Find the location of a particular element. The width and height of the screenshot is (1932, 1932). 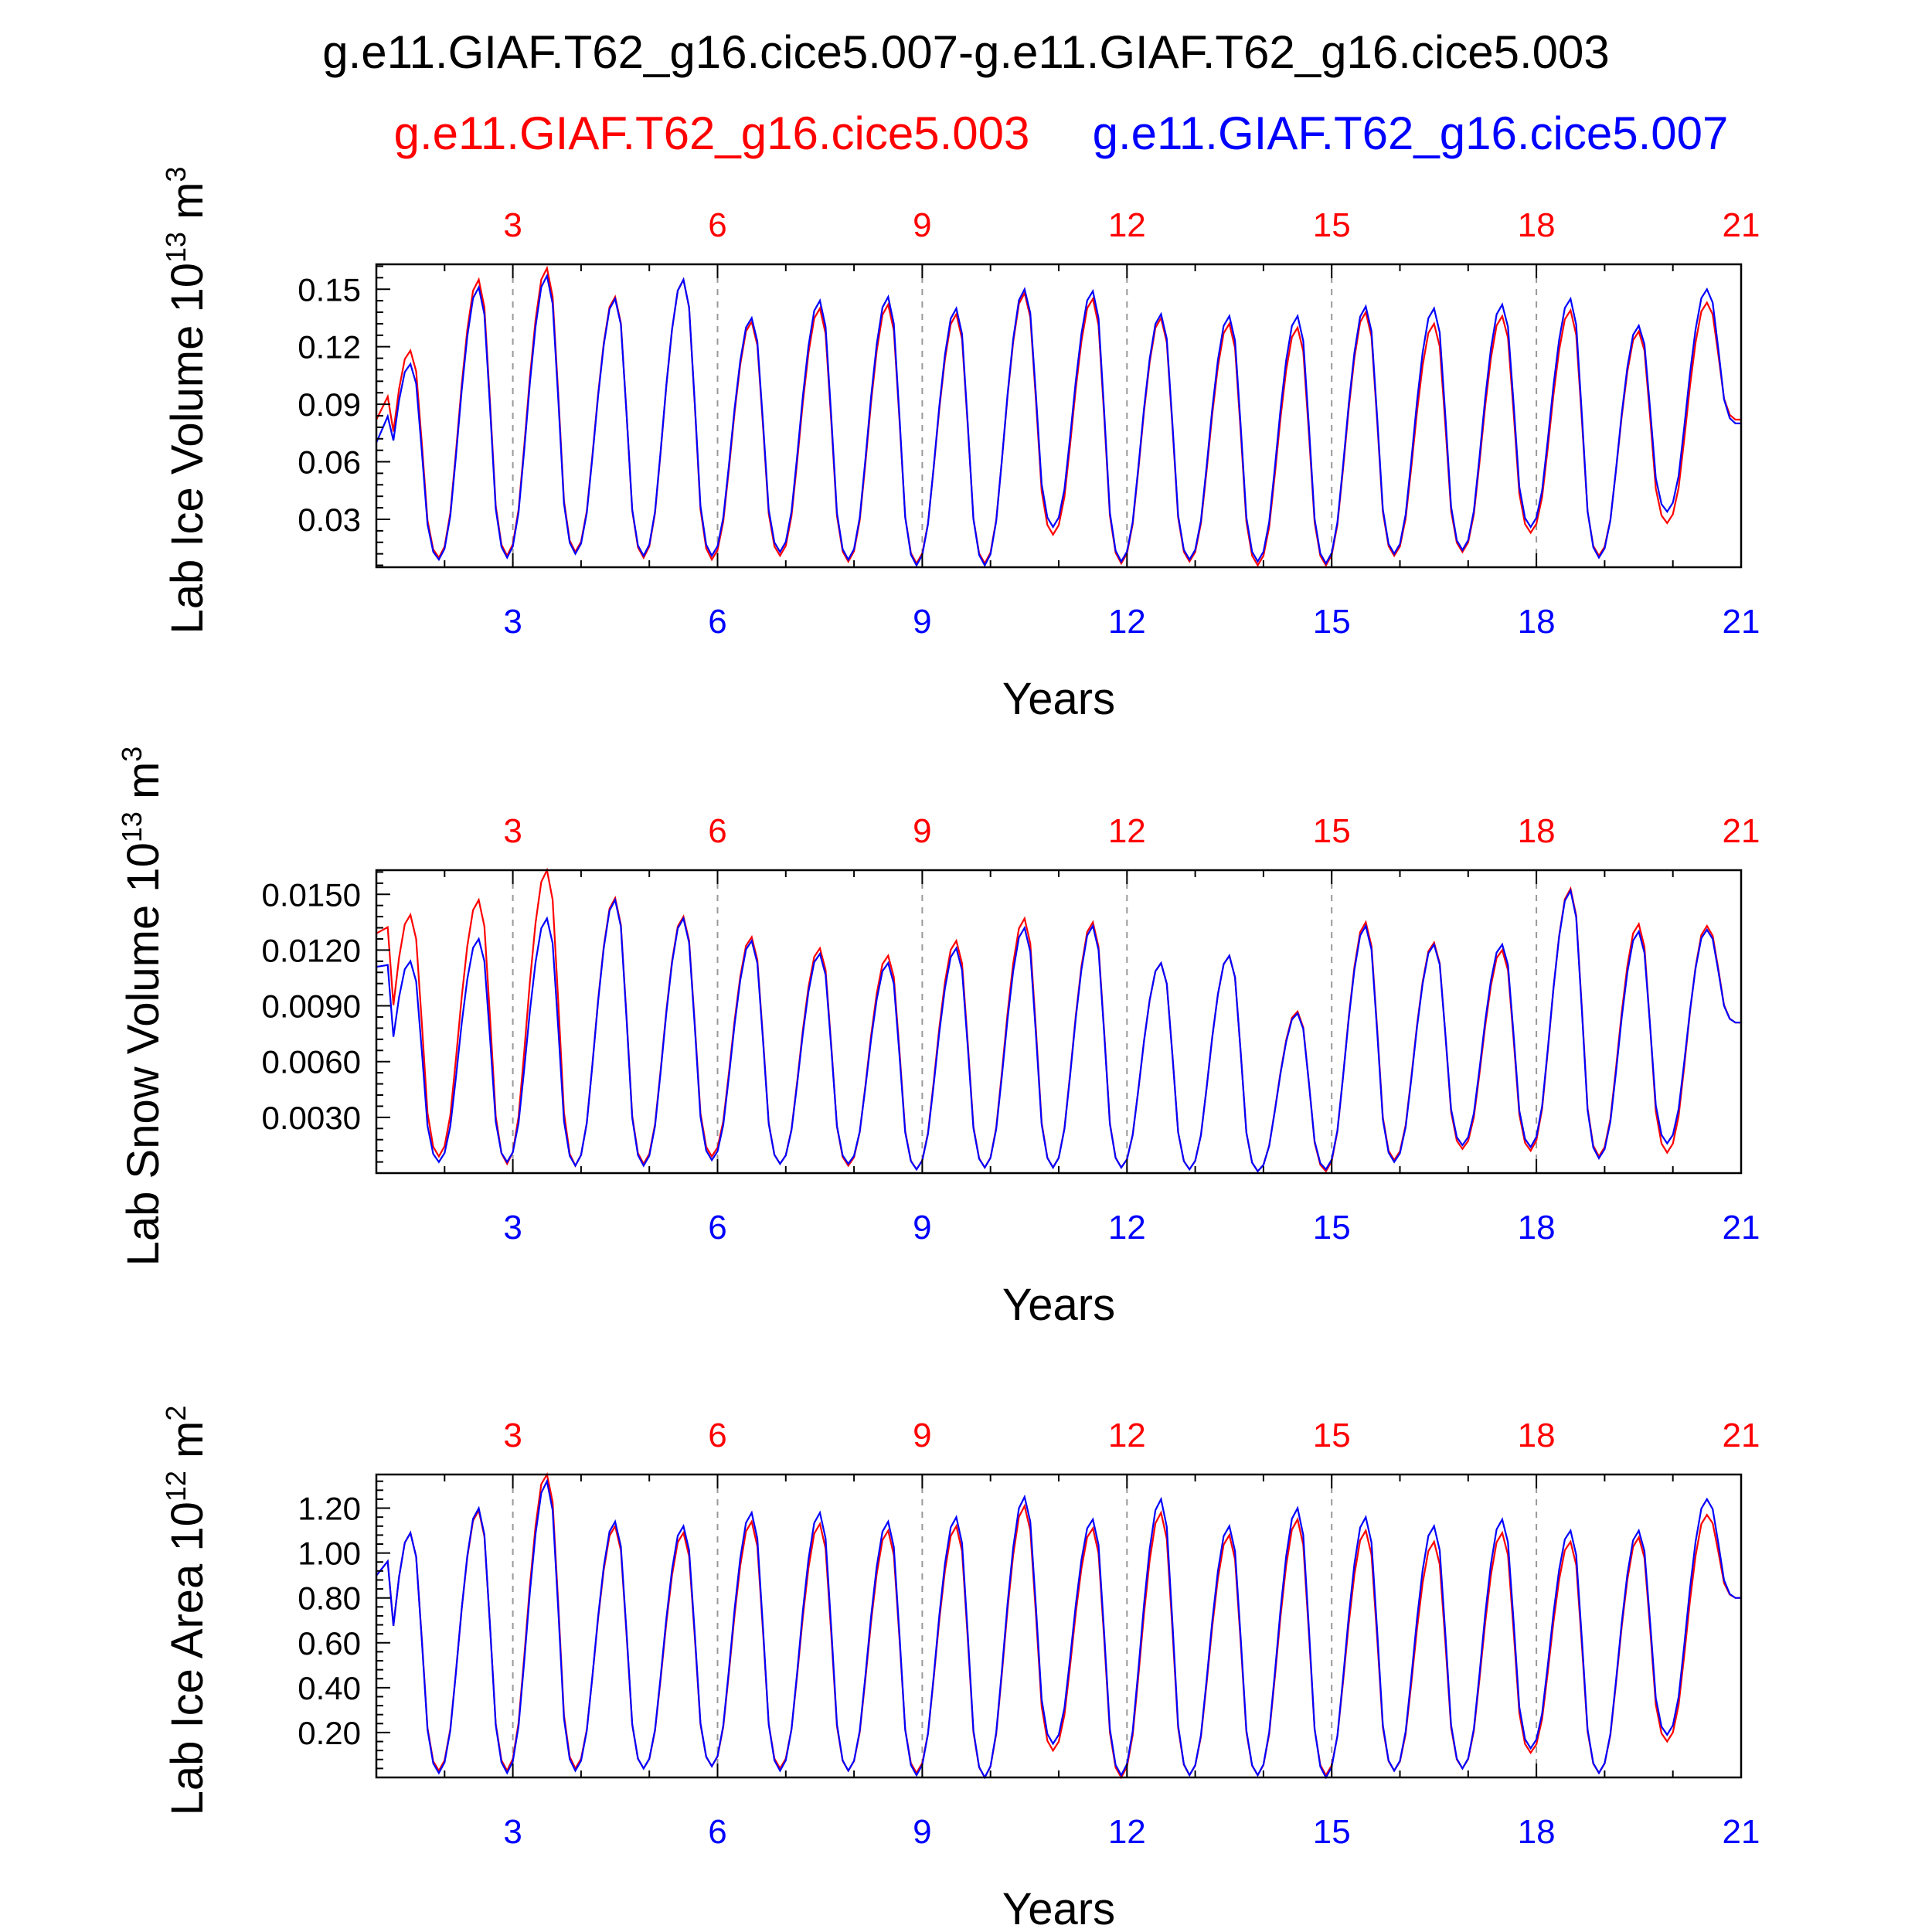

y-tick-label: 1.00 is located at coordinates (330, 1554).